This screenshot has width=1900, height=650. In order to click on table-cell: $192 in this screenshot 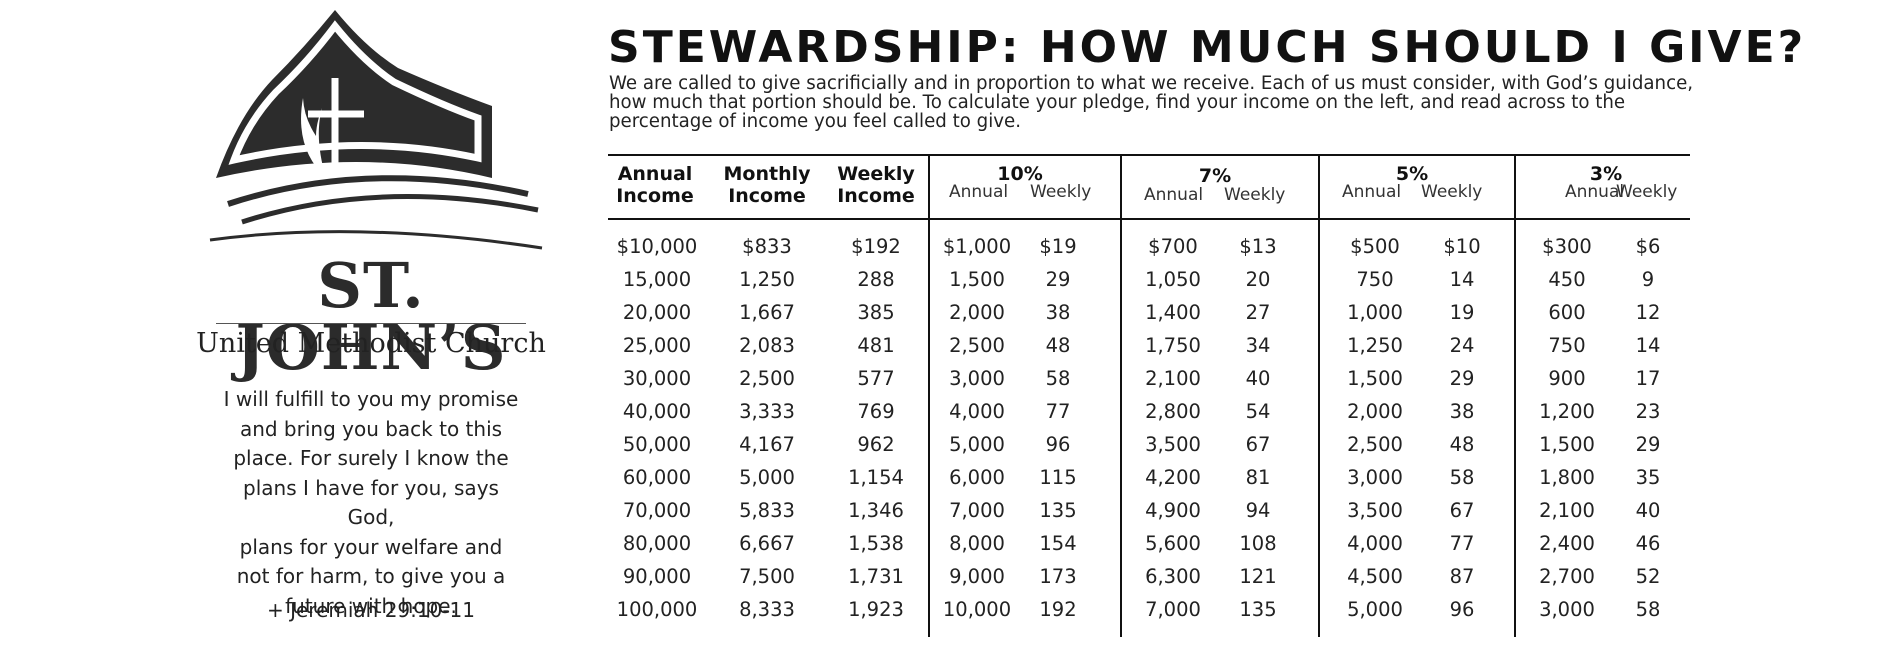, I will do `click(876, 246)`.